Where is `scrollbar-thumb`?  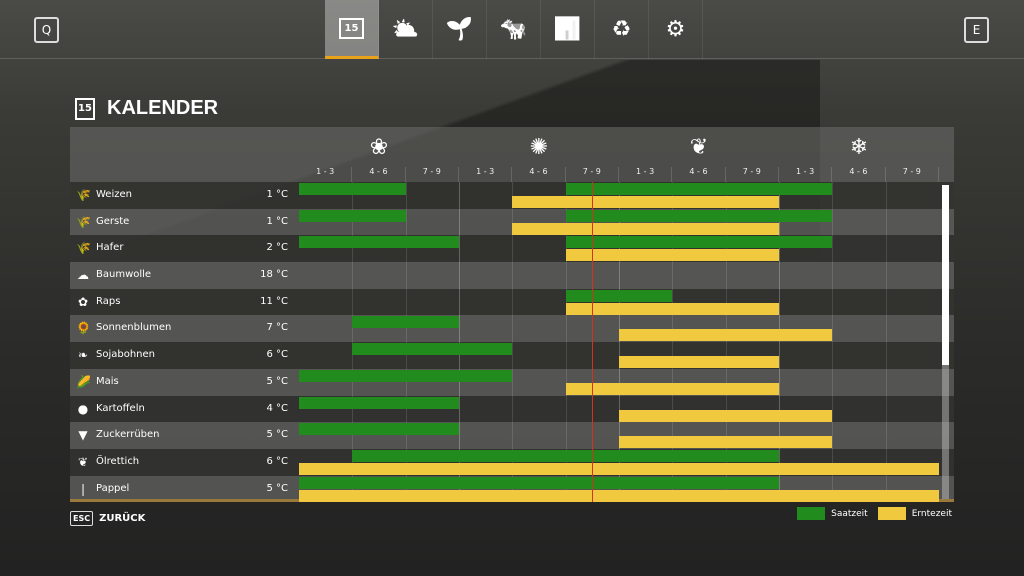 scrollbar-thumb is located at coordinates (945, 275).